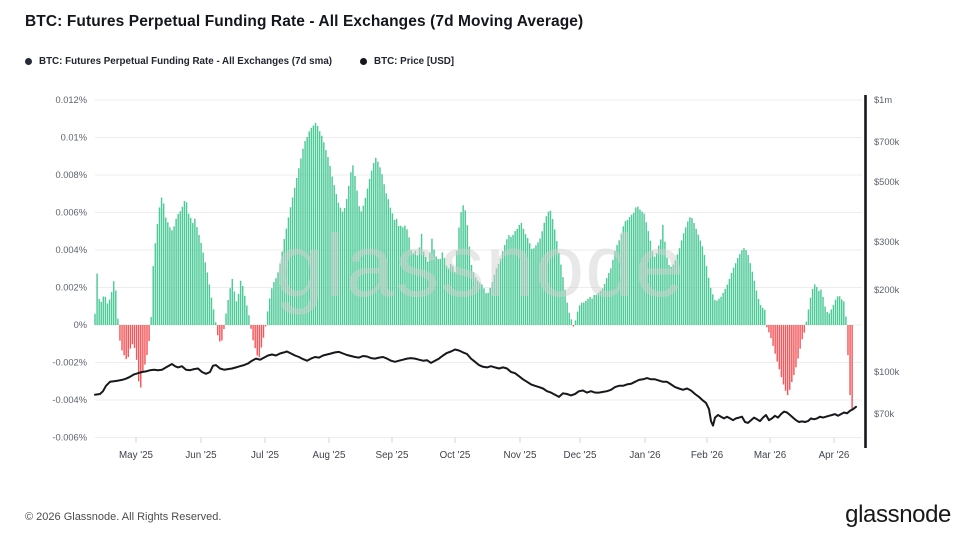 Image resolution: width=960 pixels, height=540 pixels. Describe the element at coordinates (80, 325) in the screenshot. I see `svg-text: 0%` at that location.